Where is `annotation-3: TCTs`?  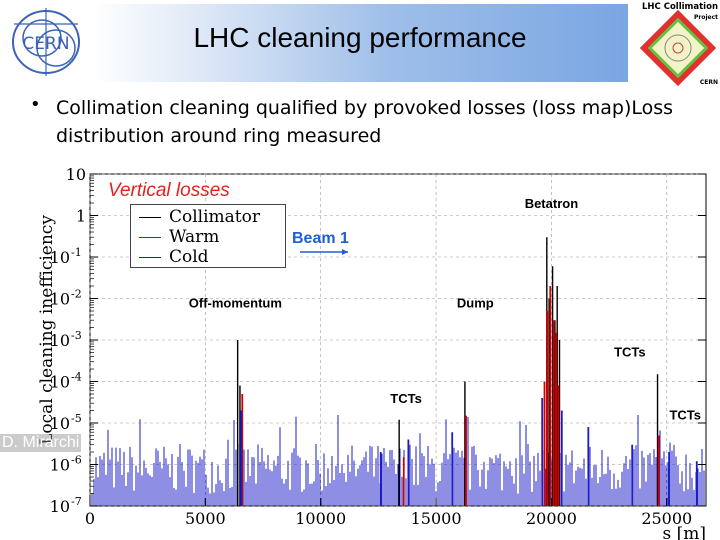 annotation-3: TCTs is located at coordinates (406, 398).